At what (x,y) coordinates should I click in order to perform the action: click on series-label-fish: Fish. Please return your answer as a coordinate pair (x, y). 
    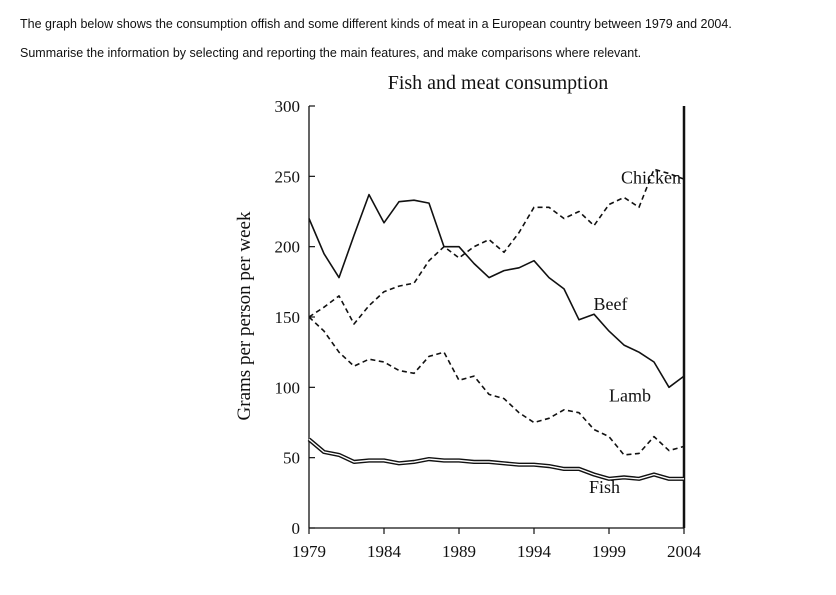
    Looking at the image, I should click on (604, 487).